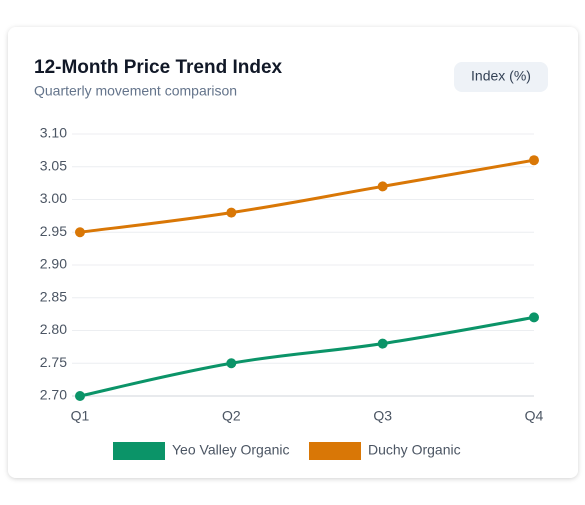 The image size is (585, 505). I want to click on badge-bg, so click(501, 77).